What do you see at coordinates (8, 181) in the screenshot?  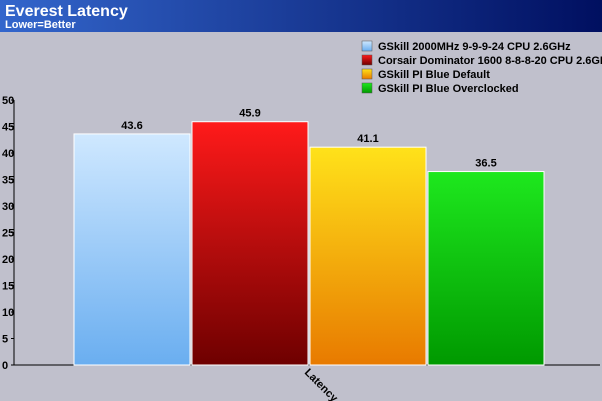 I see `y-tick-label: 35` at bounding box center [8, 181].